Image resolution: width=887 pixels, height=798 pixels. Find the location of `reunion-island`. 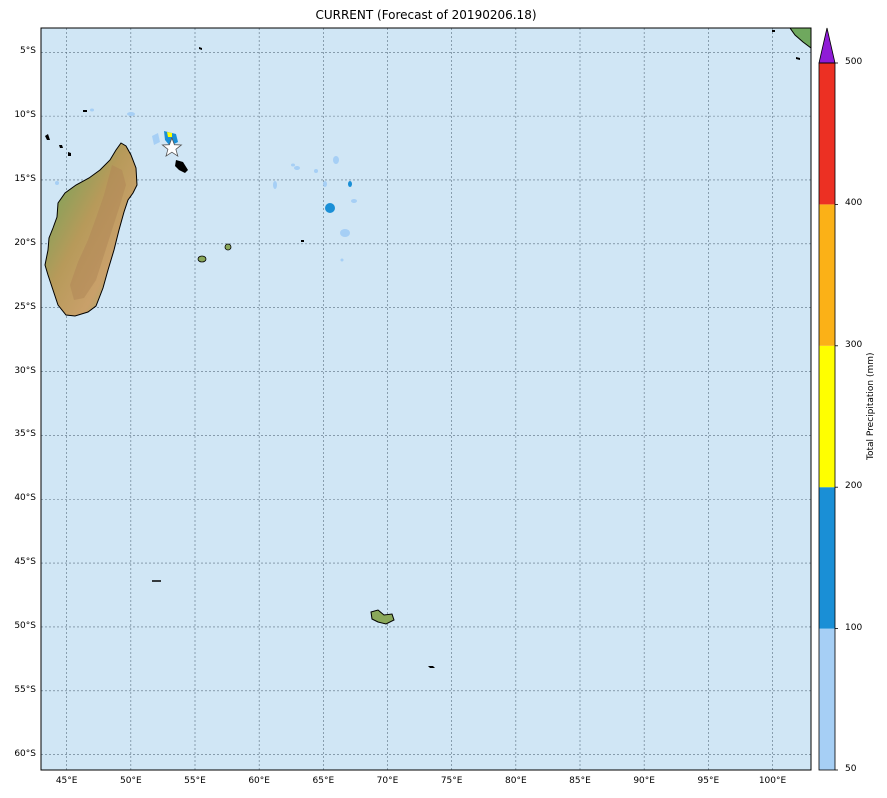

reunion-island is located at coordinates (202, 259).